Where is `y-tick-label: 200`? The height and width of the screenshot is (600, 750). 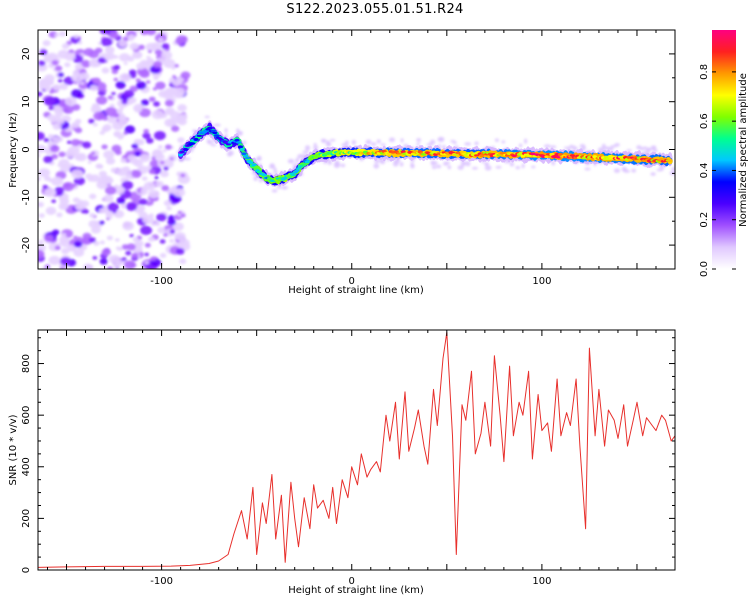
y-tick-label: 200 is located at coordinates (26, 518).